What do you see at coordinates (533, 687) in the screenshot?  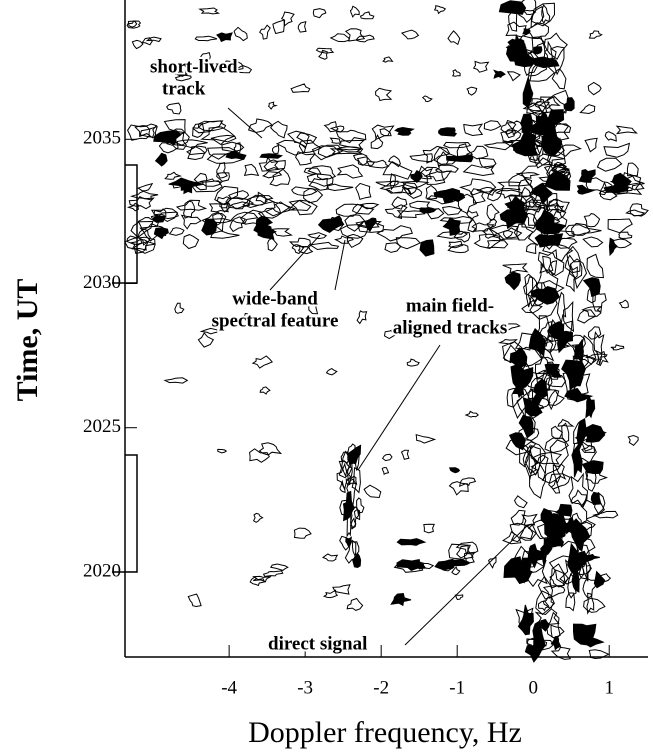 I see `x-tick-label: 0` at bounding box center [533, 687].